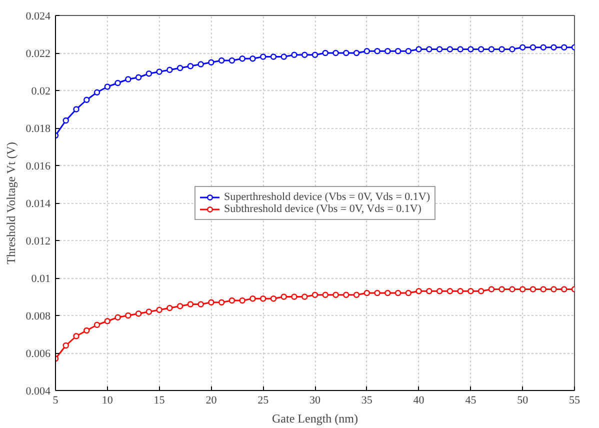  What do you see at coordinates (315, 419) in the screenshot?
I see `x-axis-title: Gate Length (nm)` at bounding box center [315, 419].